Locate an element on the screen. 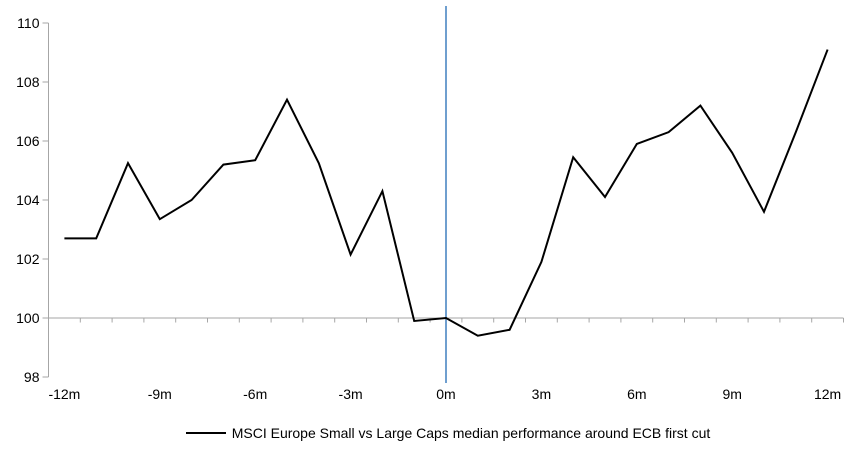  x-tick-label: 3m is located at coordinates (541, 394).